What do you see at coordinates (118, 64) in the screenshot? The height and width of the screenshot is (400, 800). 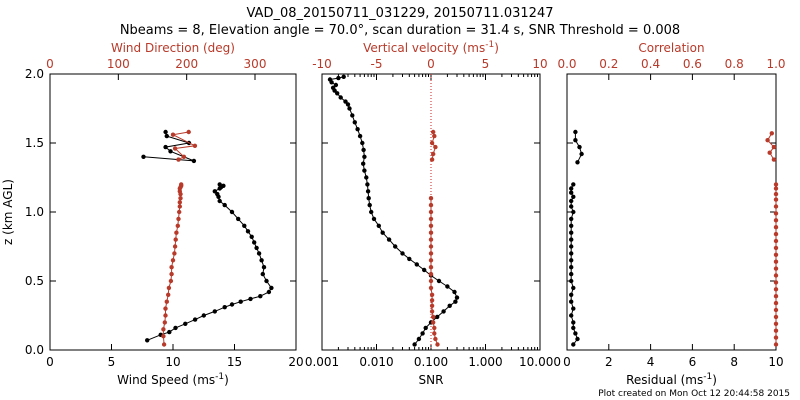 I see `top-tick-label: 100` at bounding box center [118, 64].